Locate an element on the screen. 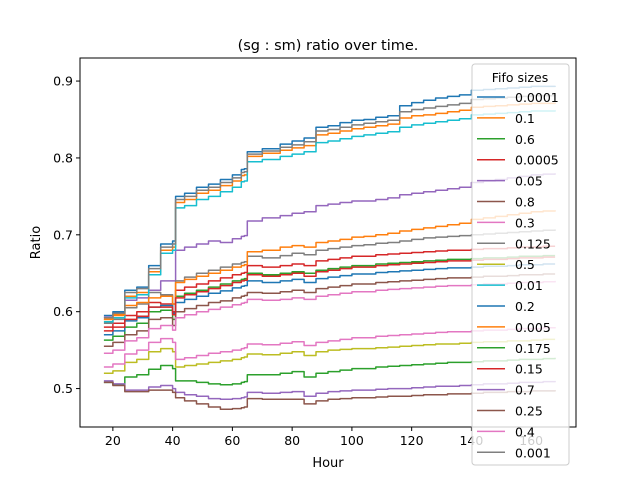  legend-label-2: 0.6 is located at coordinates (525, 139).